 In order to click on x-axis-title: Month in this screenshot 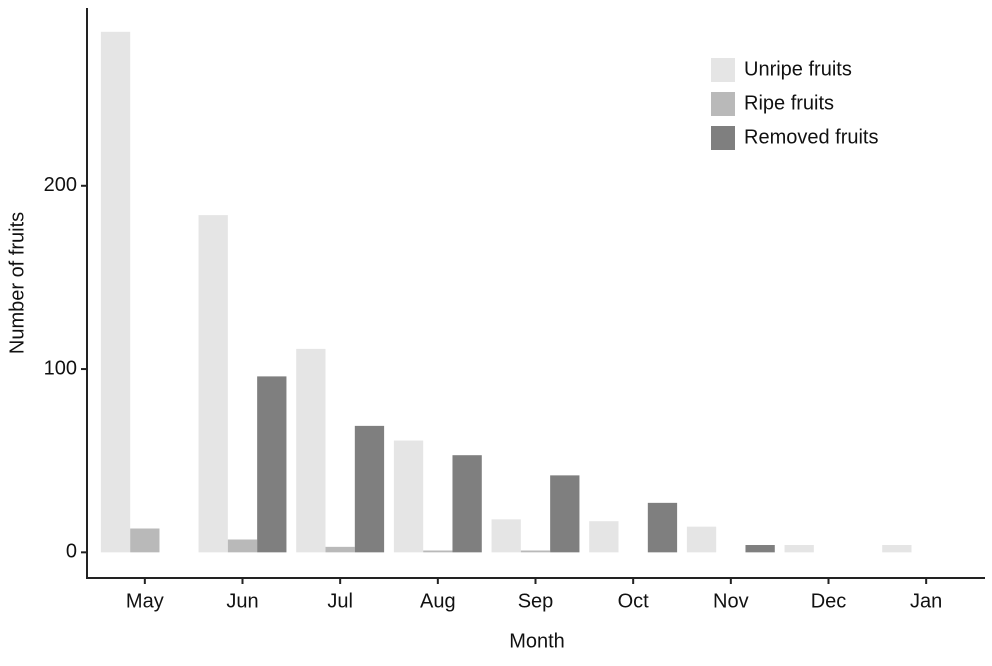, I will do `click(537, 641)`.